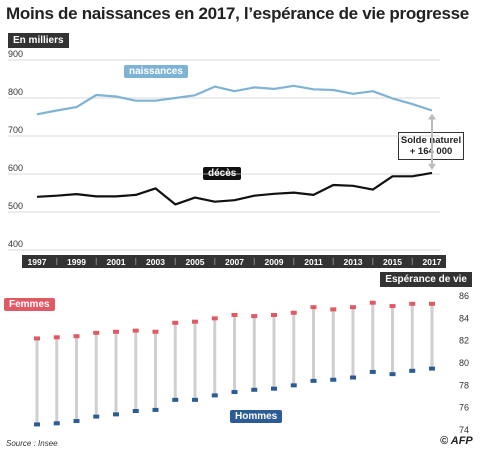  Describe the element at coordinates (76, 262) in the screenshot. I see `x-tick-label: 1999` at that location.